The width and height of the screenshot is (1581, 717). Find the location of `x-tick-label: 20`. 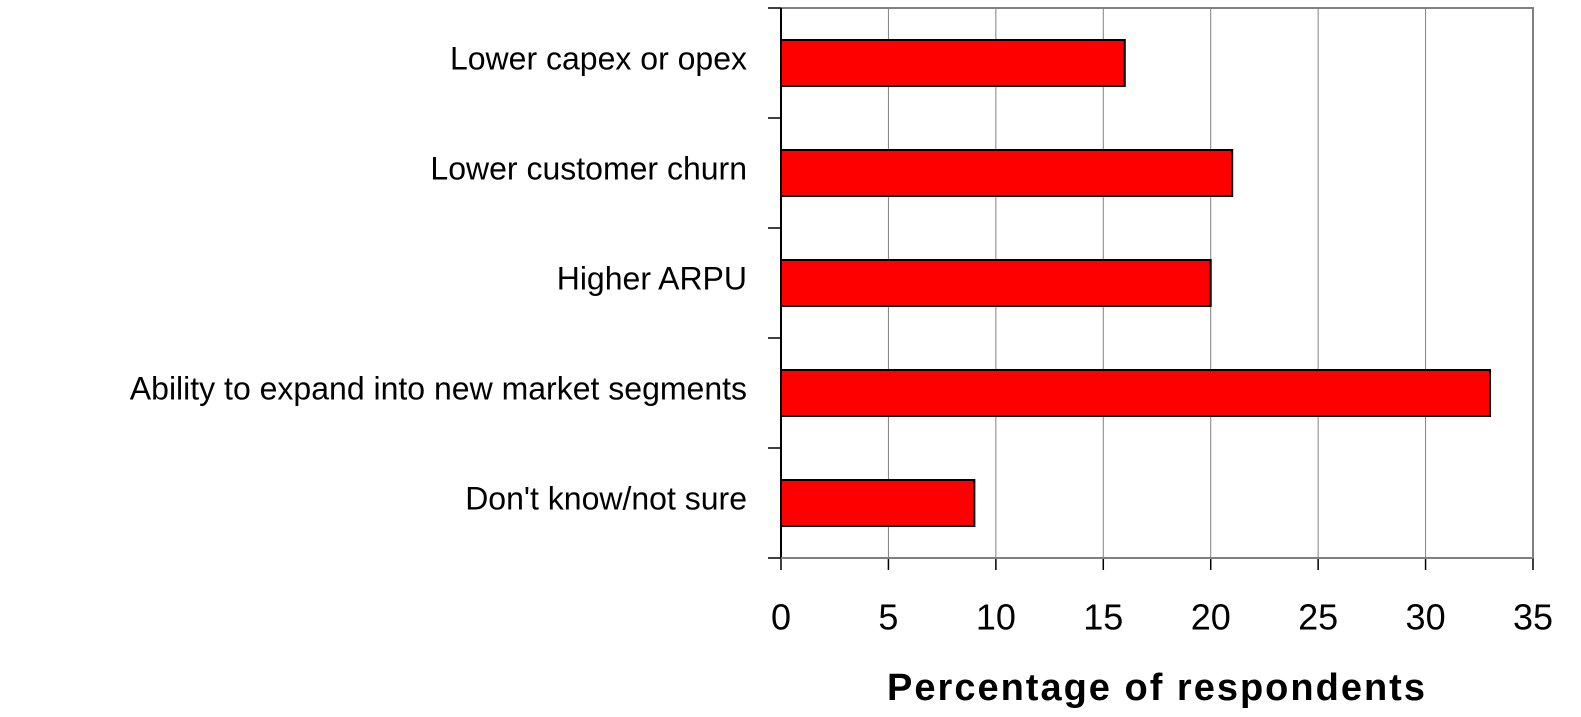

x-tick-label: 20 is located at coordinates (1211, 617).